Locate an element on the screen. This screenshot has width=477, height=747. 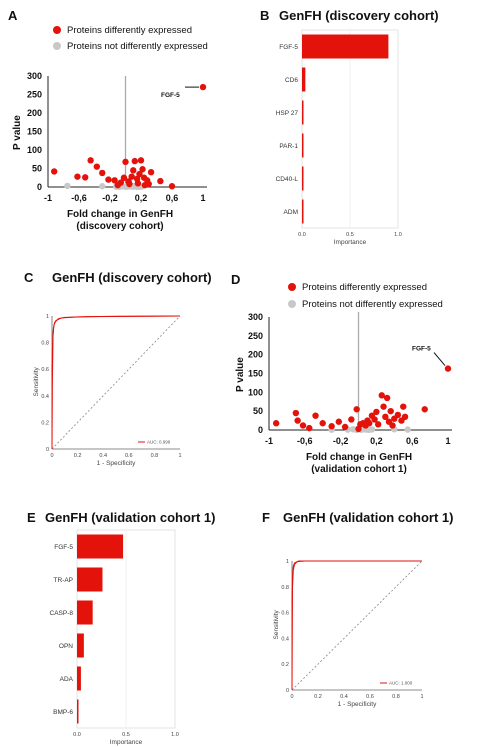
x-tick-label: 0,6 is located at coordinates (172, 198).